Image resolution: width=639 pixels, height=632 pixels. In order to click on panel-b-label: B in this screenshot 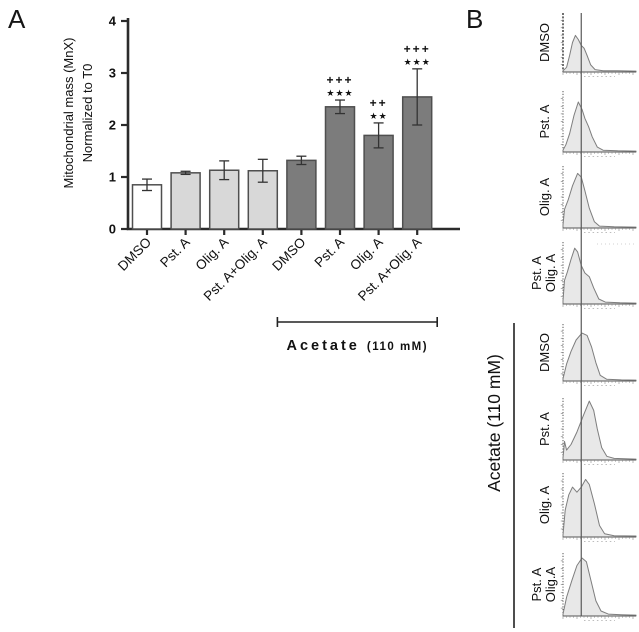, I will do `click(474, 19)`.